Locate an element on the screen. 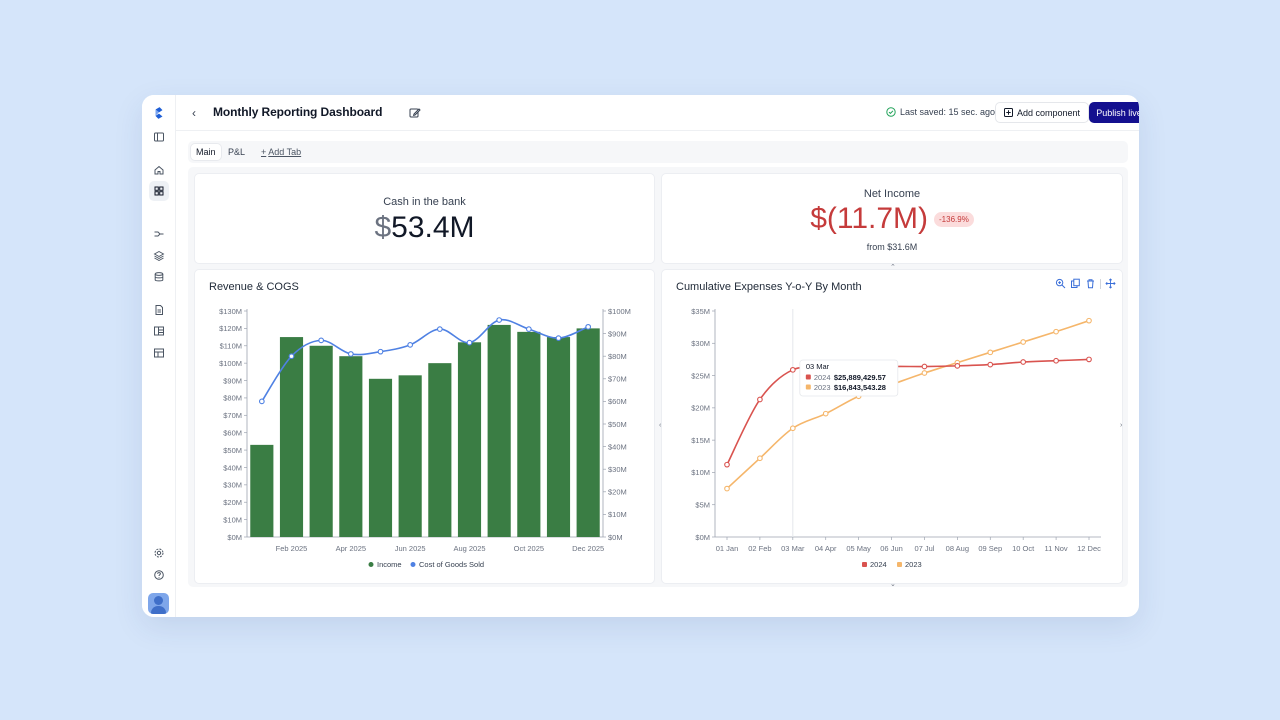  y-tick-label: $5M is located at coordinates (702, 505).